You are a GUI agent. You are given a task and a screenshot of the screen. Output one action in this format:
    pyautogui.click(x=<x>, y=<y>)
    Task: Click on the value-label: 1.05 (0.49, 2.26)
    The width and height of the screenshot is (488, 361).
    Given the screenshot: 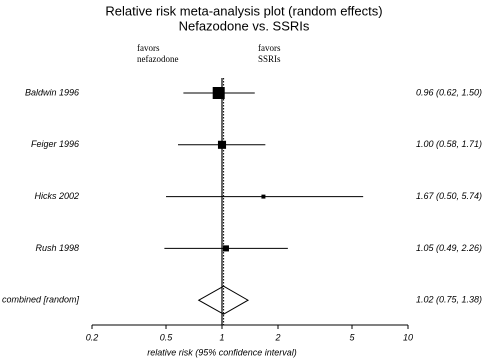 What is the action you would take?
    pyautogui.click(x=449, y=248)
    